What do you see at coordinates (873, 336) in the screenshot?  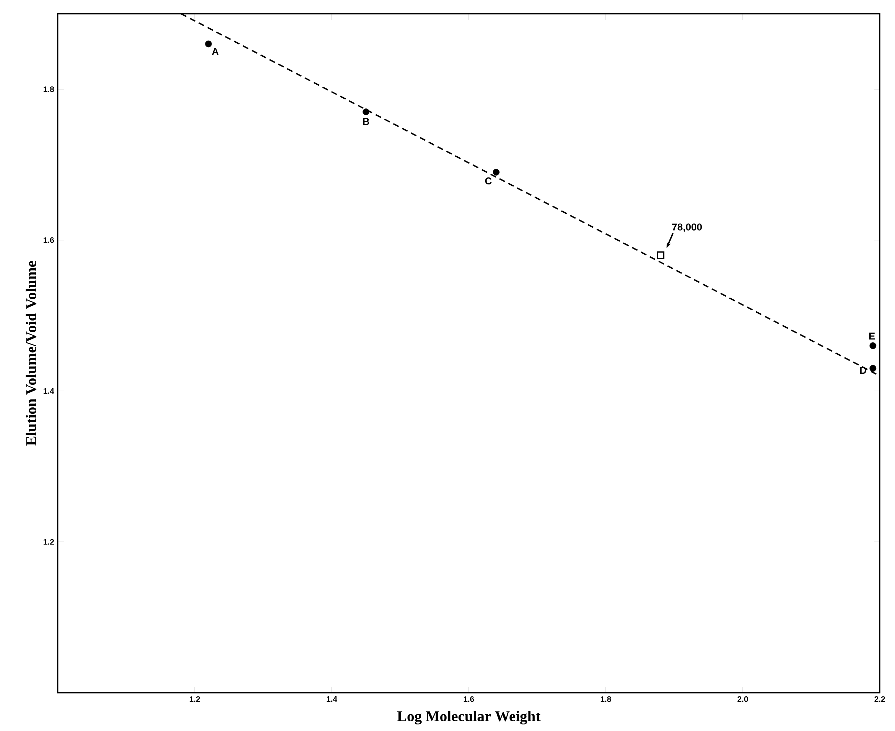 I see `annotation: E` at bounding box center [873, 336].